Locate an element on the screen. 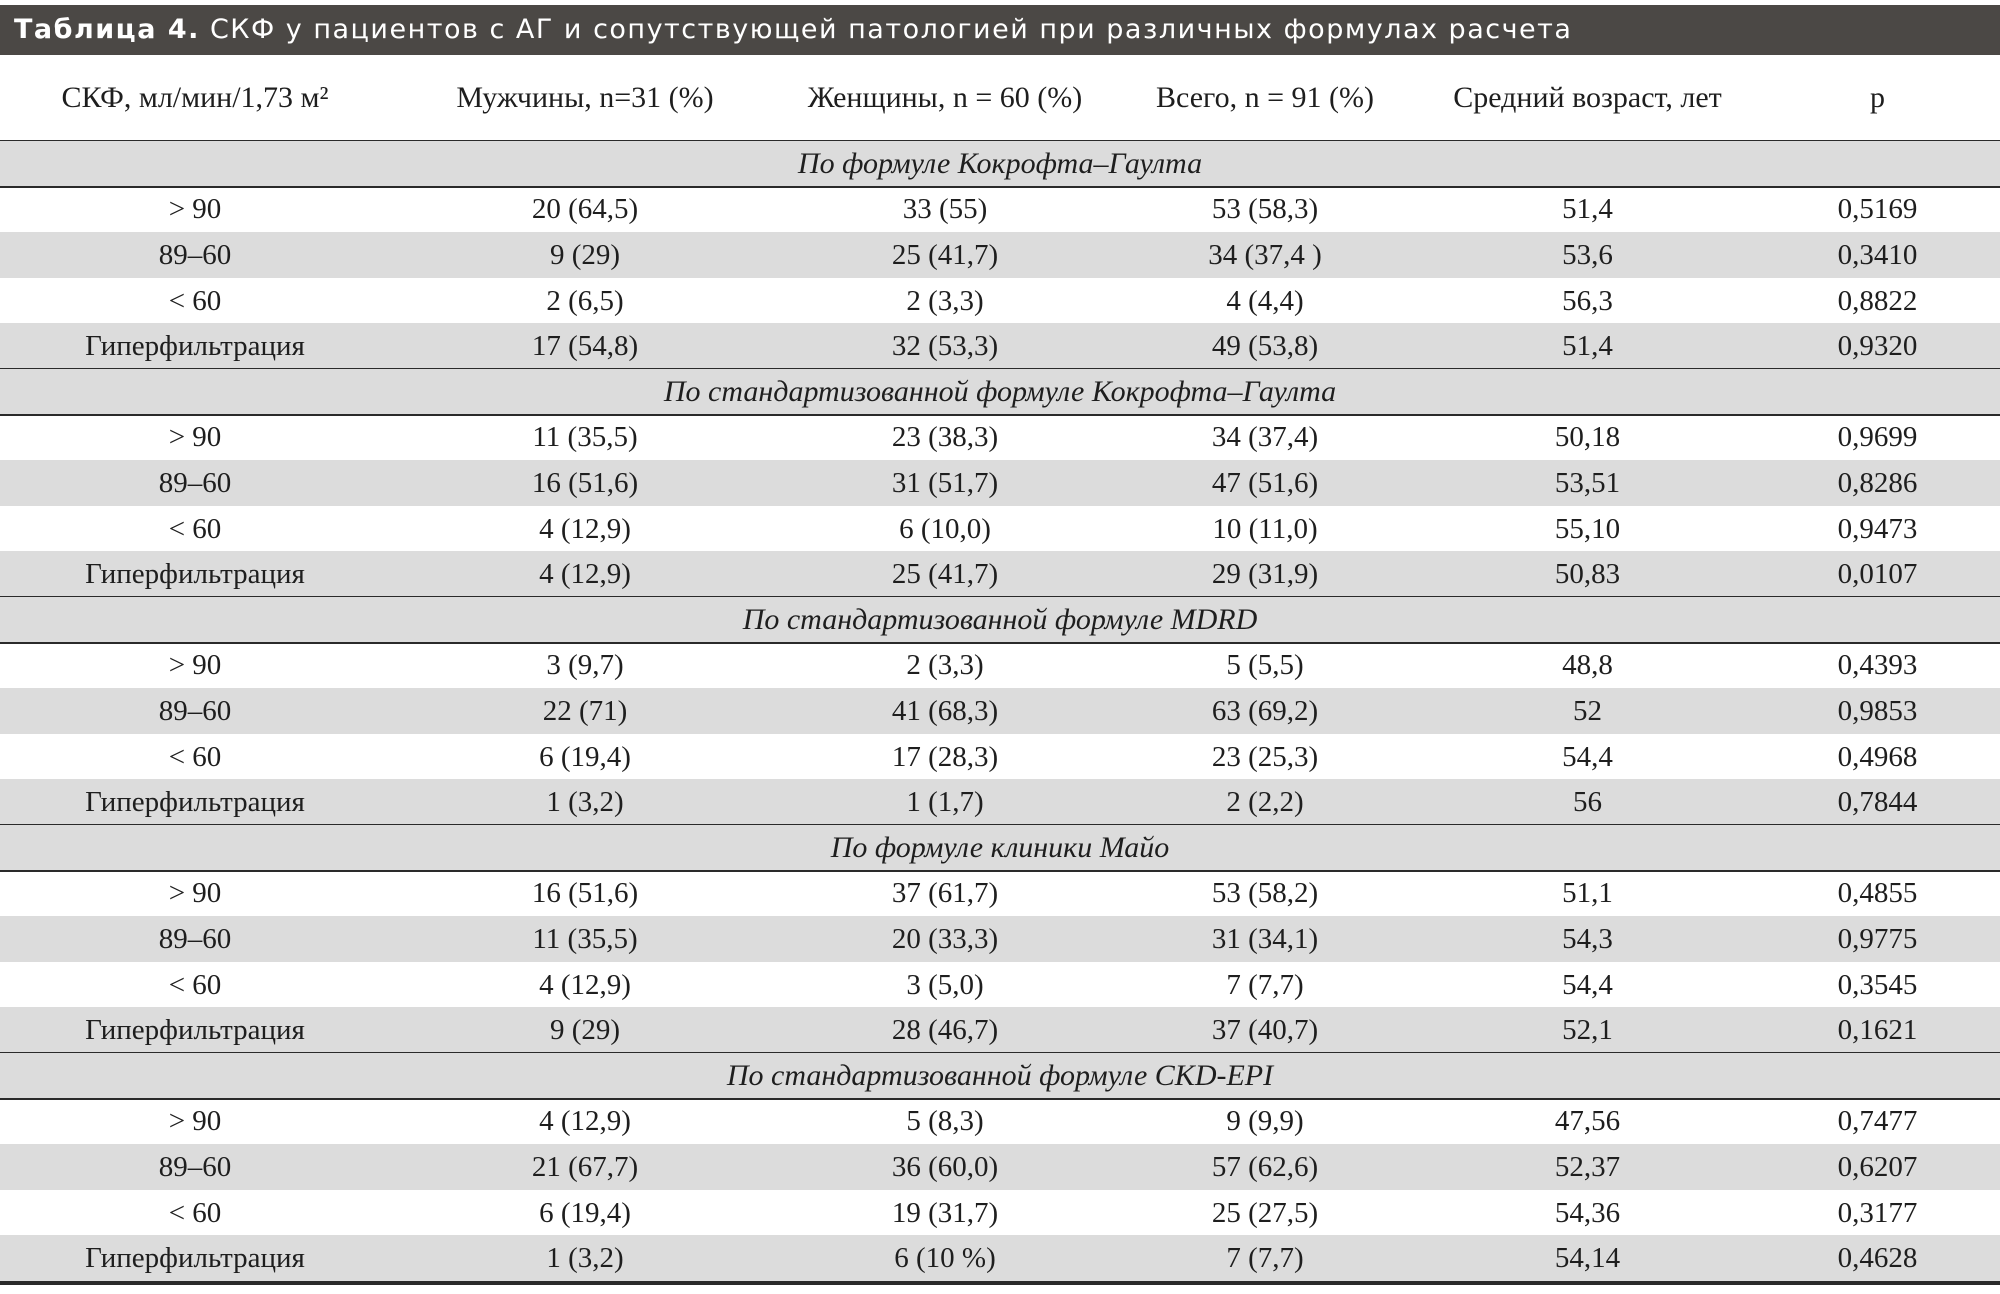 This screenshot has width=2000, height=1294. table-cell: 0,3410 is located at coordinates (1877, 254).